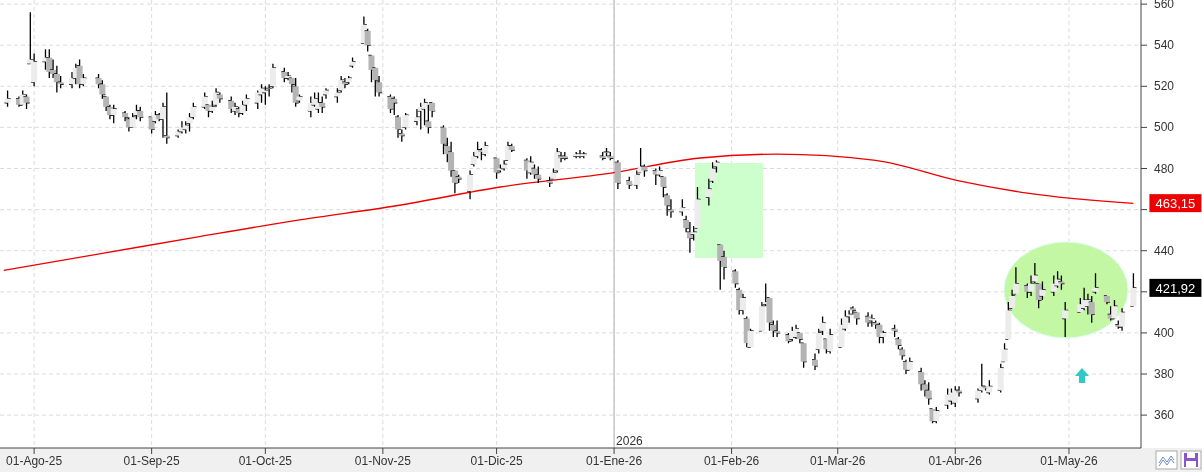  Describe the element at coordinates (614, 461) in the screenshot. I see `x-tick-label: 01-Ene-26` at that location.